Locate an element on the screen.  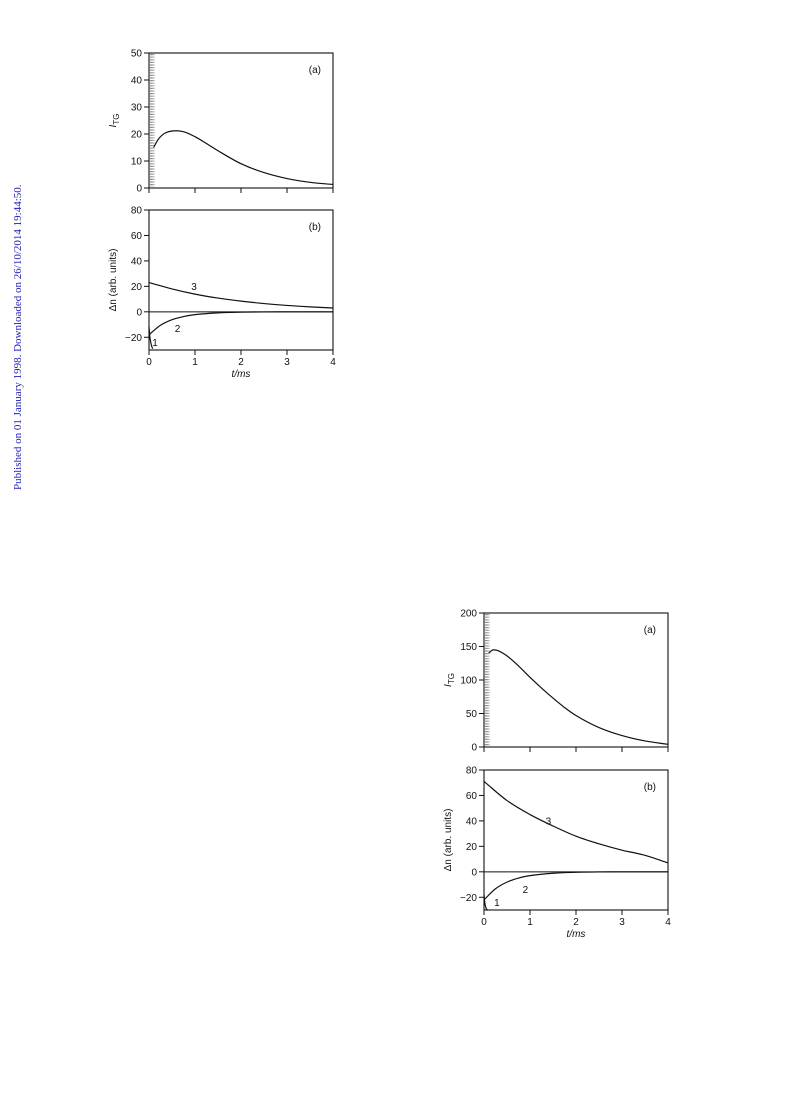
chart-panel-1: 0 10 20 30 40 50 (a) ITG is located at coordinates (221, 122).